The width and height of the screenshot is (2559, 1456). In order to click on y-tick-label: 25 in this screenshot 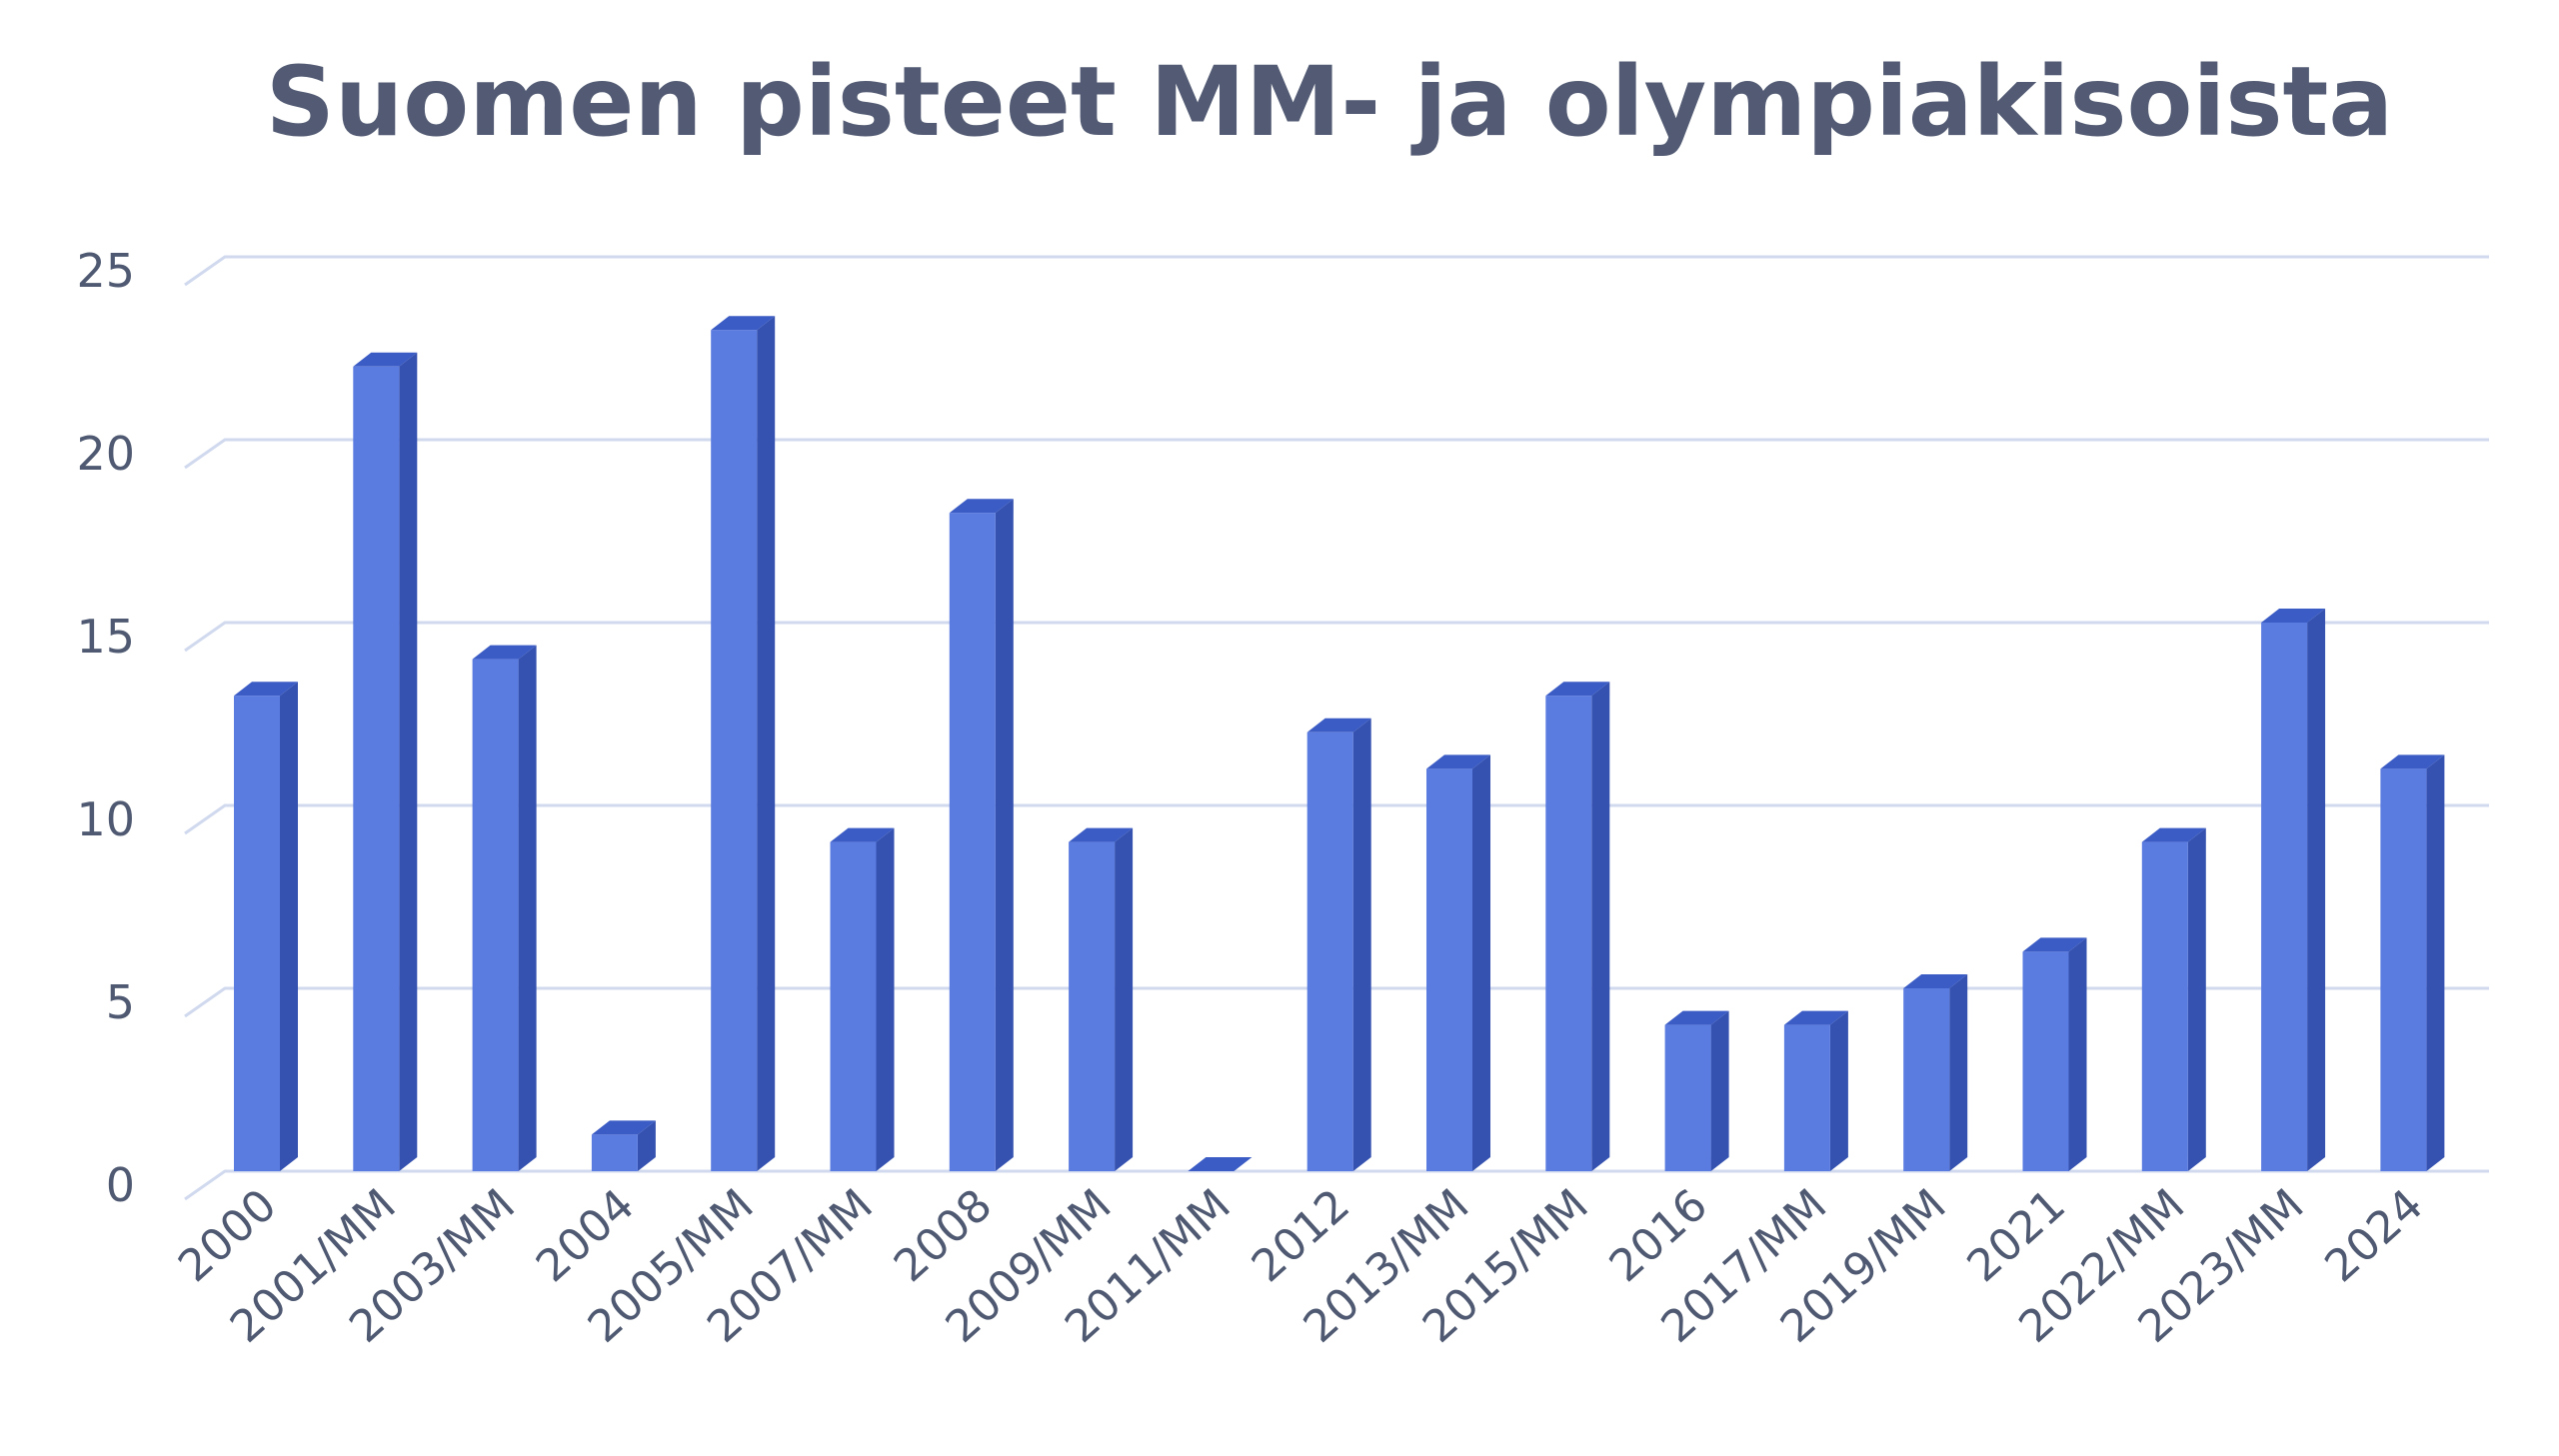, I will do `click(105, 271)`.